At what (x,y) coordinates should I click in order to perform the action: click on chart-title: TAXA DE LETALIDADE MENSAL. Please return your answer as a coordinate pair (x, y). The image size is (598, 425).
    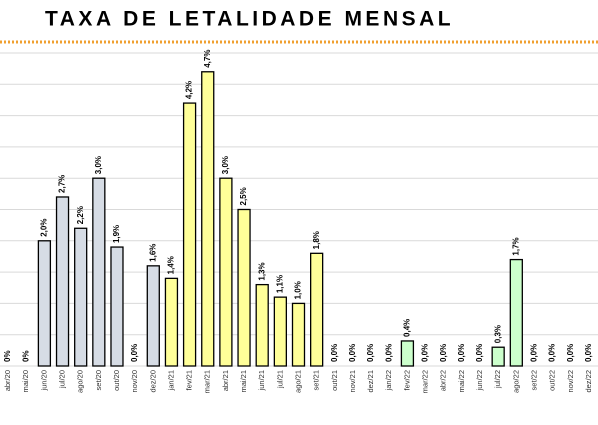
    Looking at the image, I should click on (249, 19).